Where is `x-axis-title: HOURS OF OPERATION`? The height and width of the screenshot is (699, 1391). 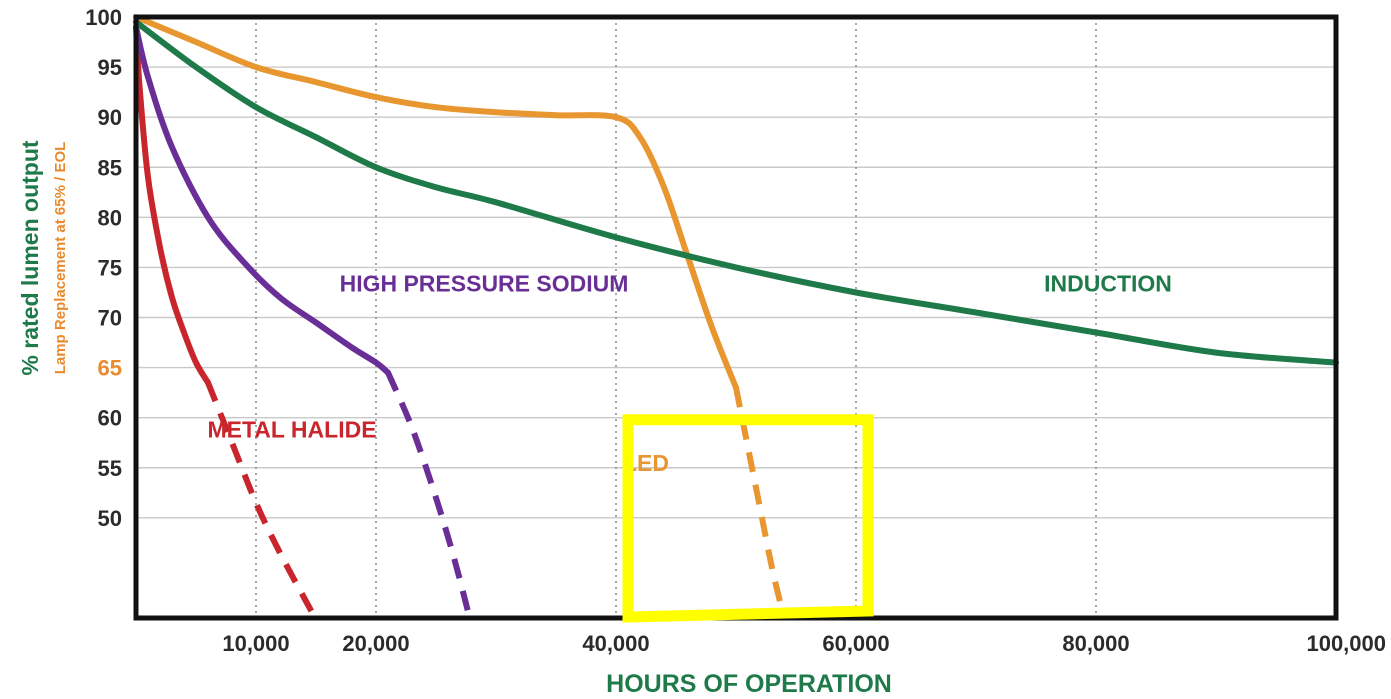
x-axis-title: HOURS OF OPERATION is located at coordinates (749, 684).